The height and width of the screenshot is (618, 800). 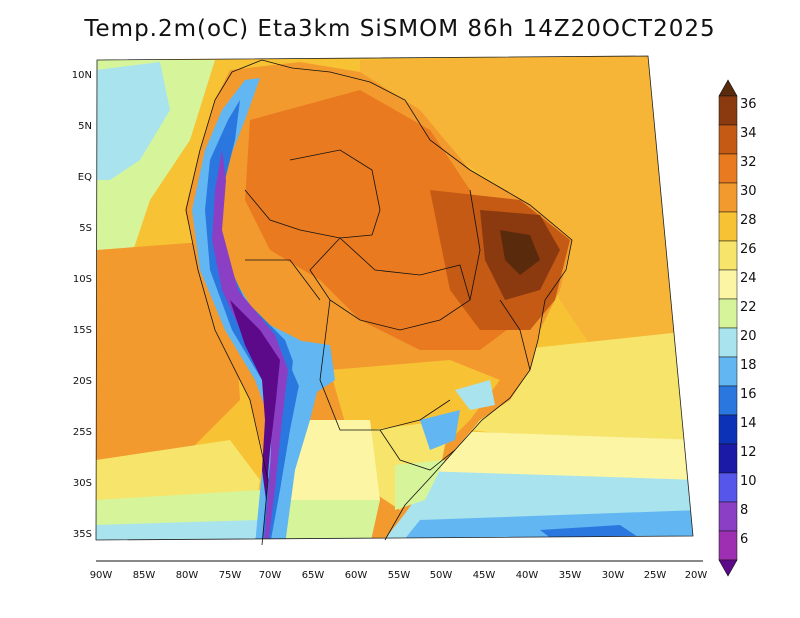 What do you see at coordinates (748, 220) in the screenshot?
I see `colorbar-label: 28` at bounding box center [748, 220].